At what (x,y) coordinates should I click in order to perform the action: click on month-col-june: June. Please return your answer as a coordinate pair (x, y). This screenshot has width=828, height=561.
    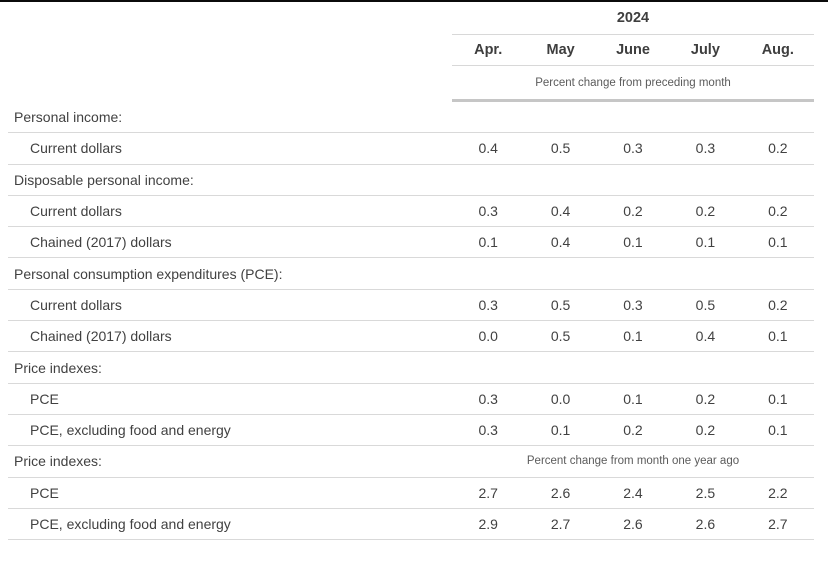
    Looking at the image, I should click on (633, 50).